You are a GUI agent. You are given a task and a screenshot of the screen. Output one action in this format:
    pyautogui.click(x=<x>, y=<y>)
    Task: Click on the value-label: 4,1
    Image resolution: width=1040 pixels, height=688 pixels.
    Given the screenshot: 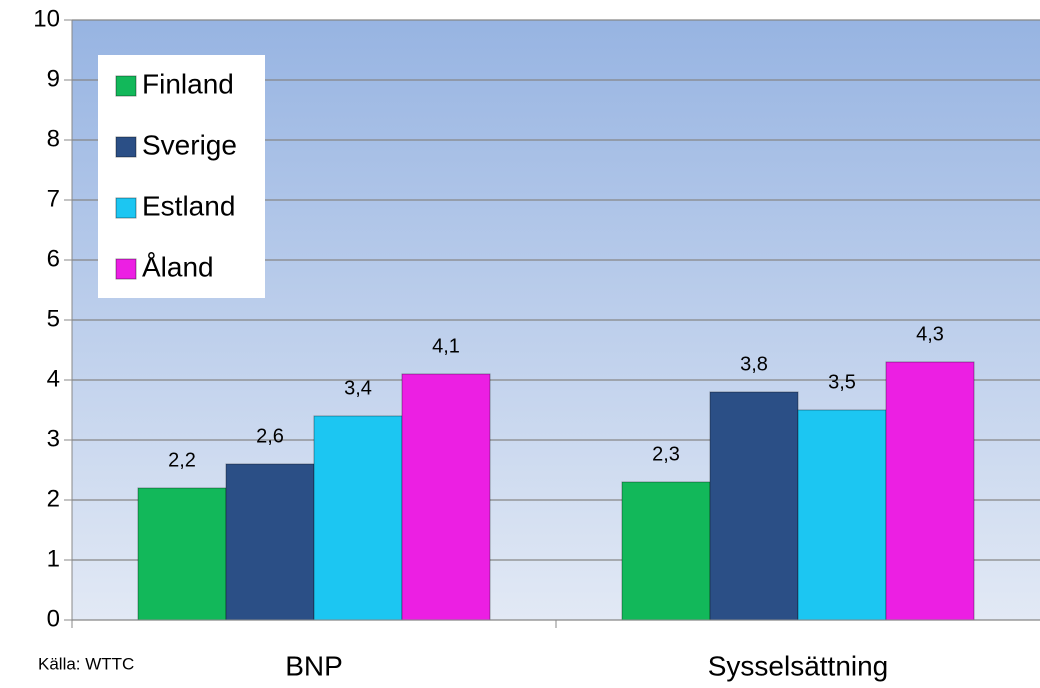 What is the action you would take?
    pyautogui.click(x=446, y=346)
    